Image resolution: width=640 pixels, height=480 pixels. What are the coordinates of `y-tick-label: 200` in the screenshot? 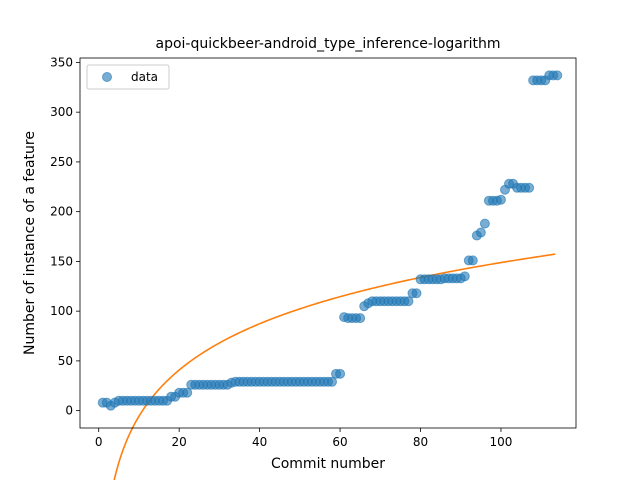 It's located at (61, 212).